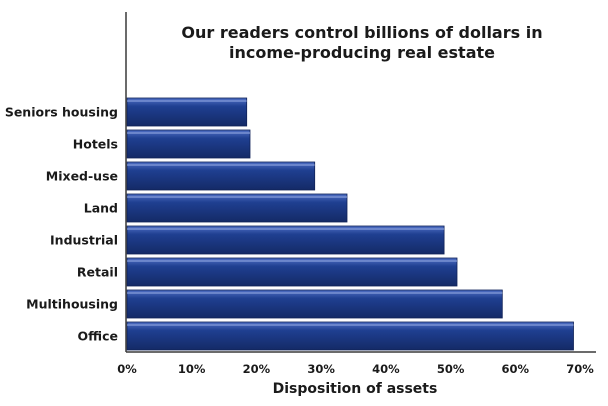  I want to click on bar-mixed-use, so click(221, 176).